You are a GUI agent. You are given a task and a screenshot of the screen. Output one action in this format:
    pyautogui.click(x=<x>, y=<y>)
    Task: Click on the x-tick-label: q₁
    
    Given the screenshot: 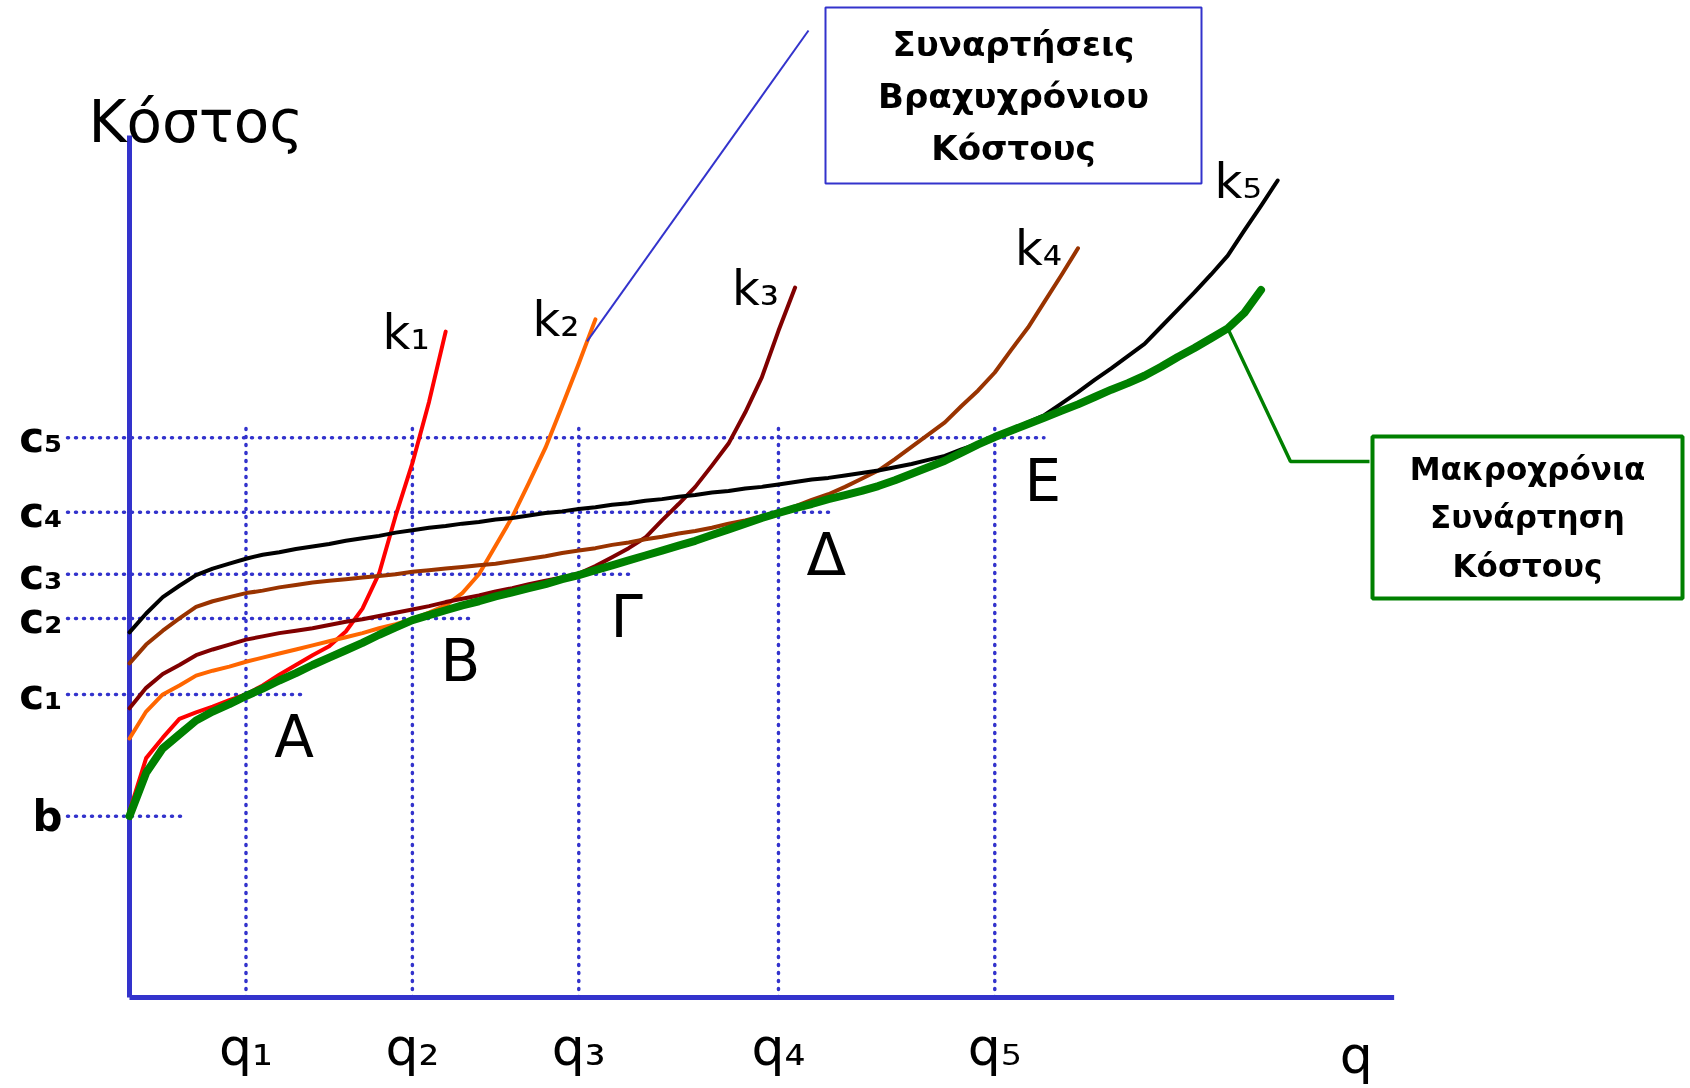 What is the action you would take?
    pyautogui.click(x=246, y=1046)
    